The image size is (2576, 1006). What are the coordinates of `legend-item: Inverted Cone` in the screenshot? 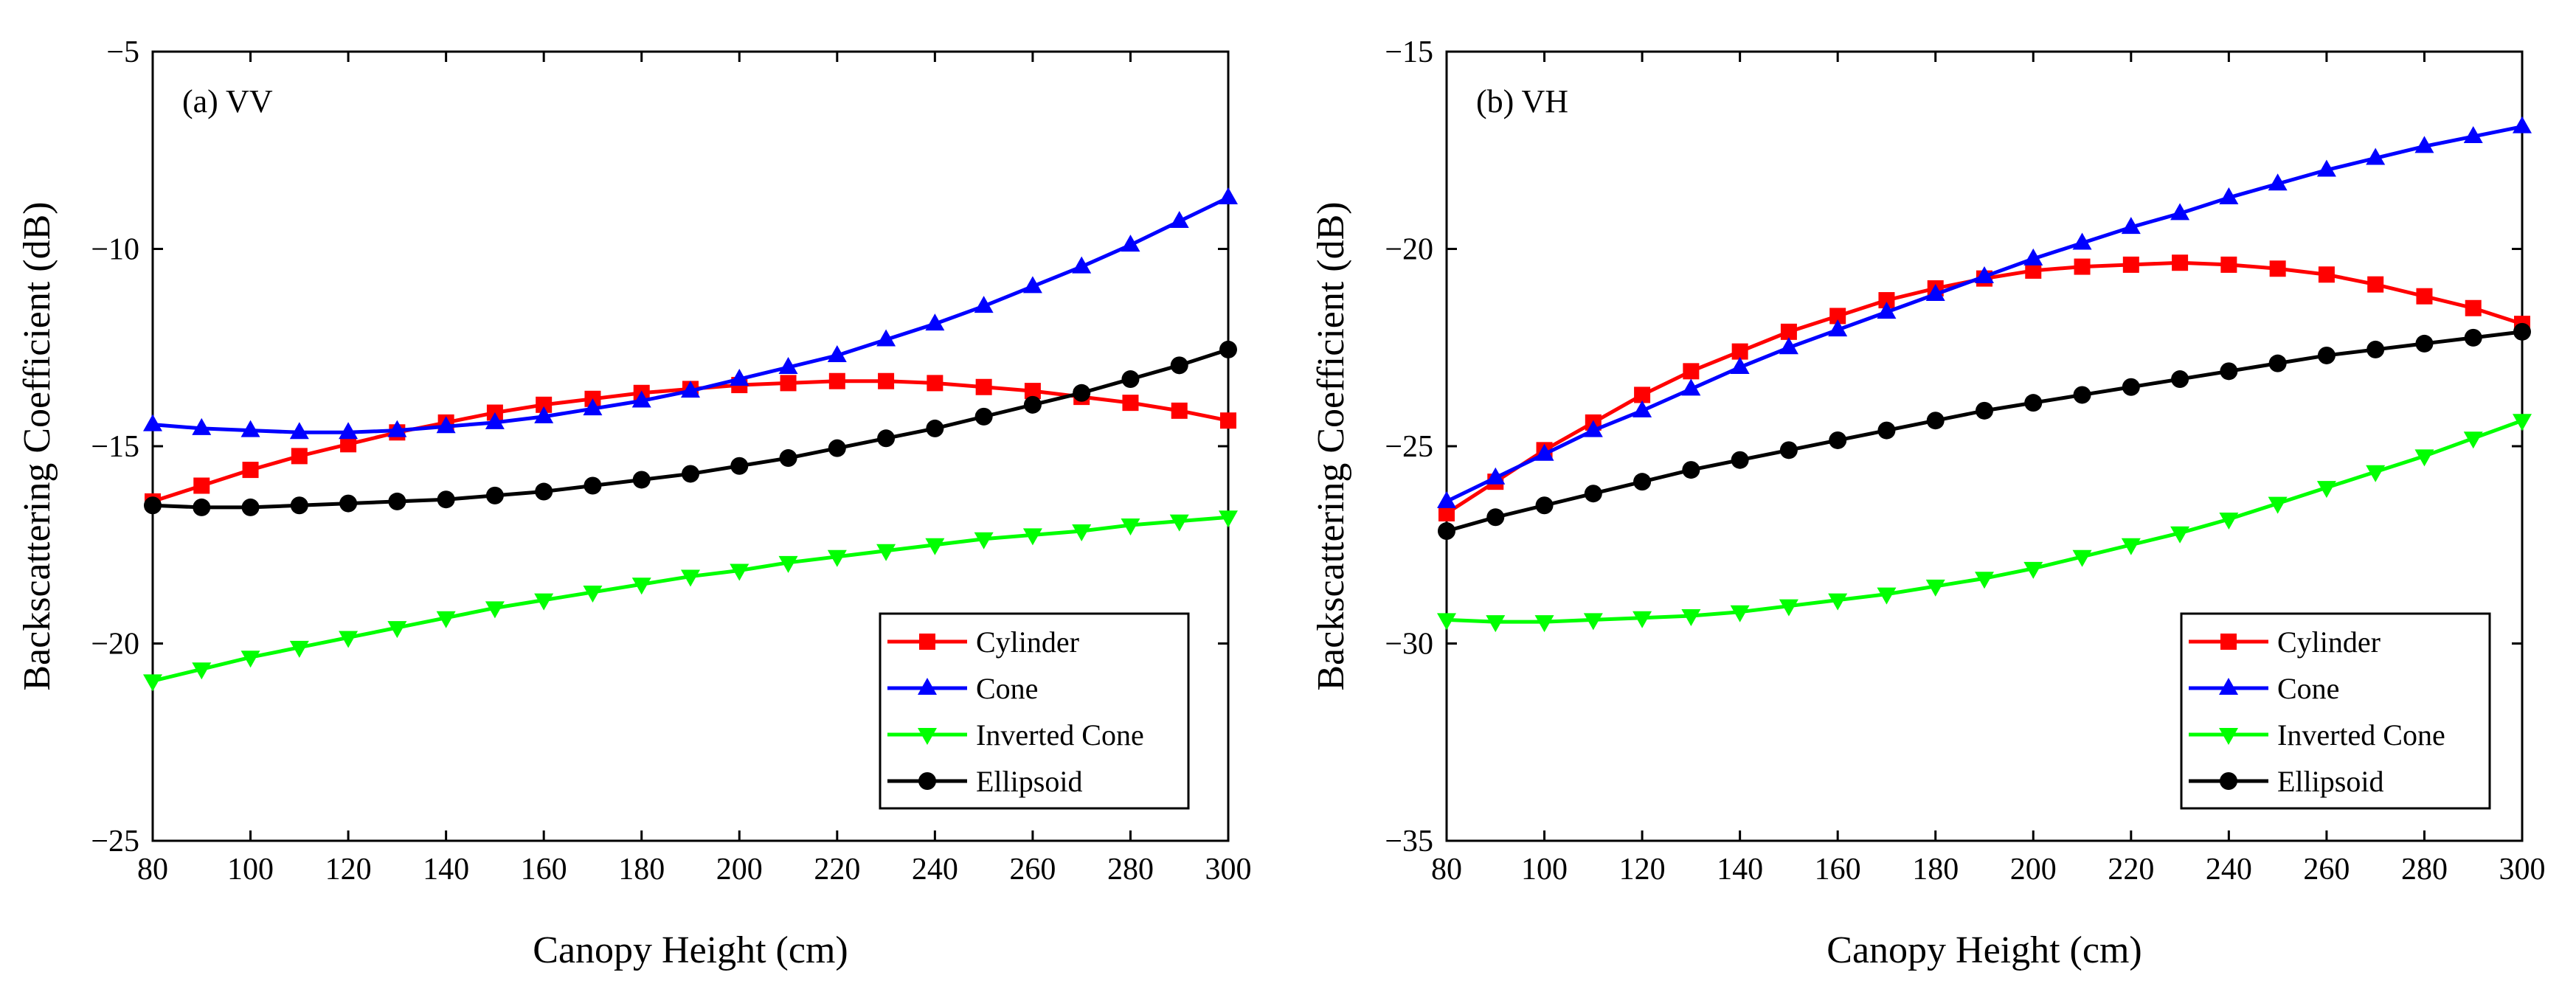 It's located at (2317, 735).